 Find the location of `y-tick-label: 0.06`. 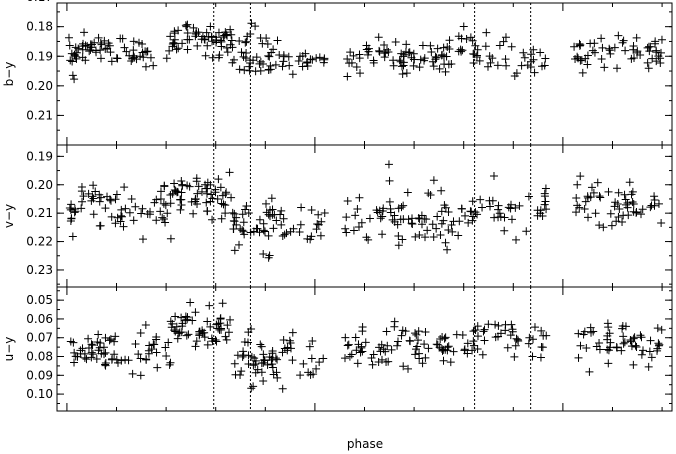

y-tick-label: 0.06 is located at coordinates (39, 319).